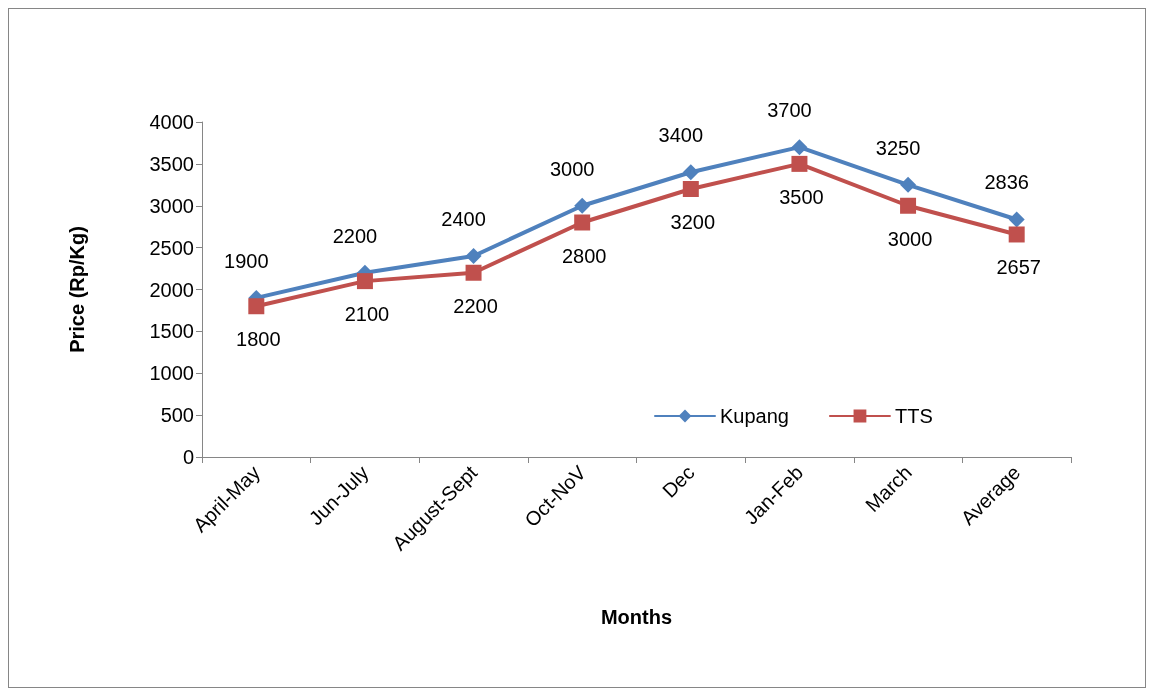 This screenshot has height=696, width=1154. I want to click on y-tick-label: 1000, so click(171, 373).